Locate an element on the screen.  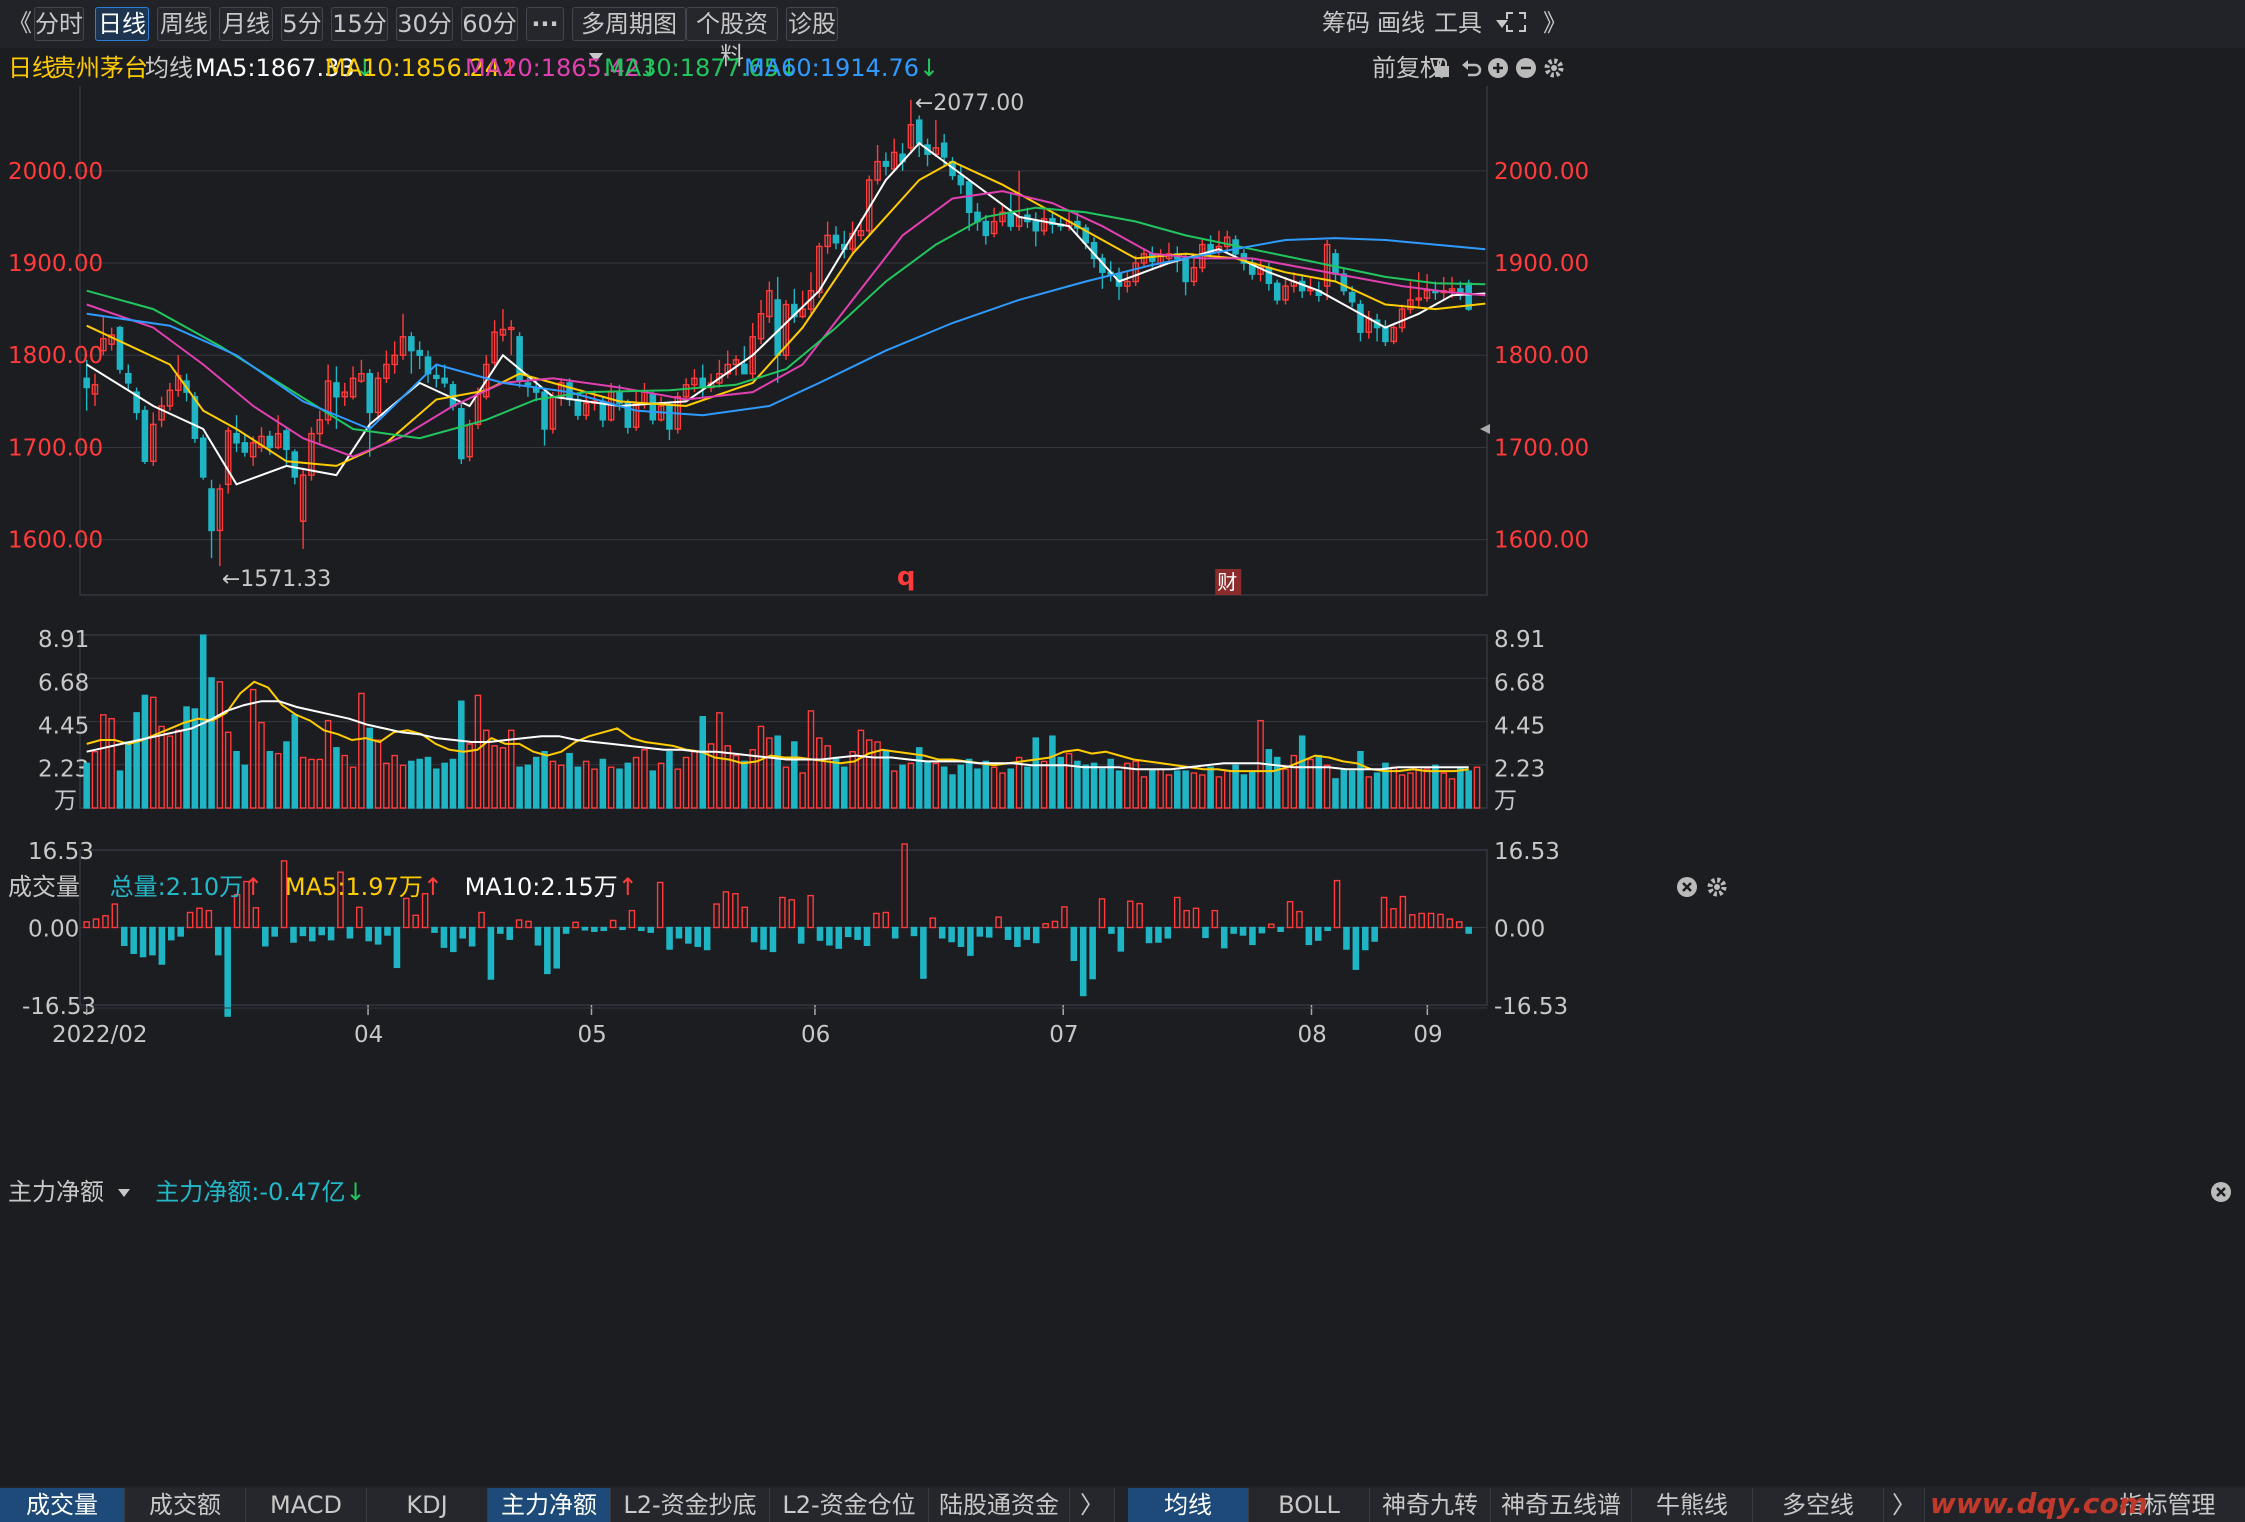
diagnose-button: 诊股 is located at coordinates (812, 24).